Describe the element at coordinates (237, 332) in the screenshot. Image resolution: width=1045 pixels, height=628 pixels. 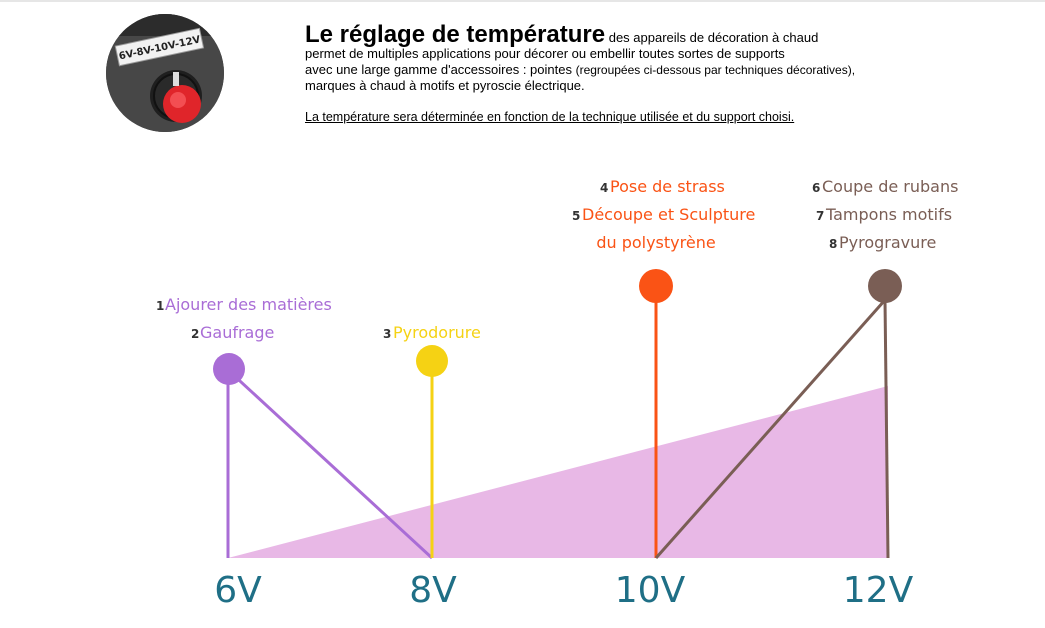
I see `label-2-text: Gaufrage` at that location.